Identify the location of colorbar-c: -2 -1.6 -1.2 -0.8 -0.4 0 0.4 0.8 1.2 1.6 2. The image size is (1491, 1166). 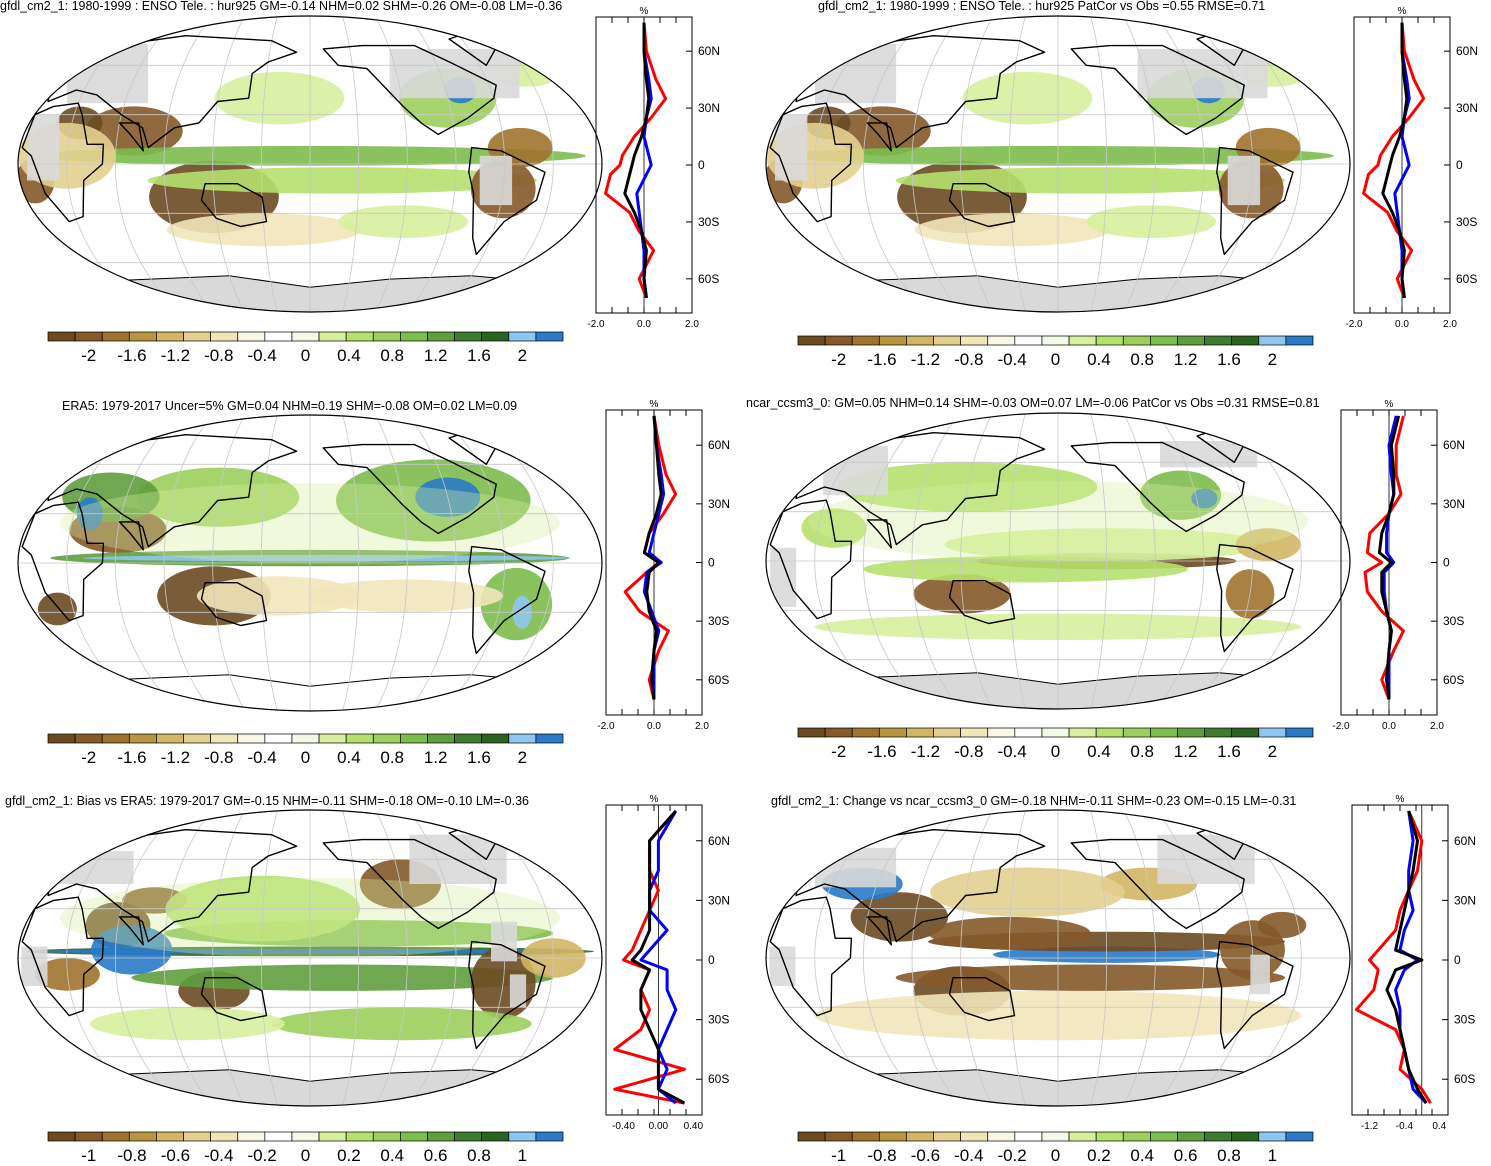
(305, 750).